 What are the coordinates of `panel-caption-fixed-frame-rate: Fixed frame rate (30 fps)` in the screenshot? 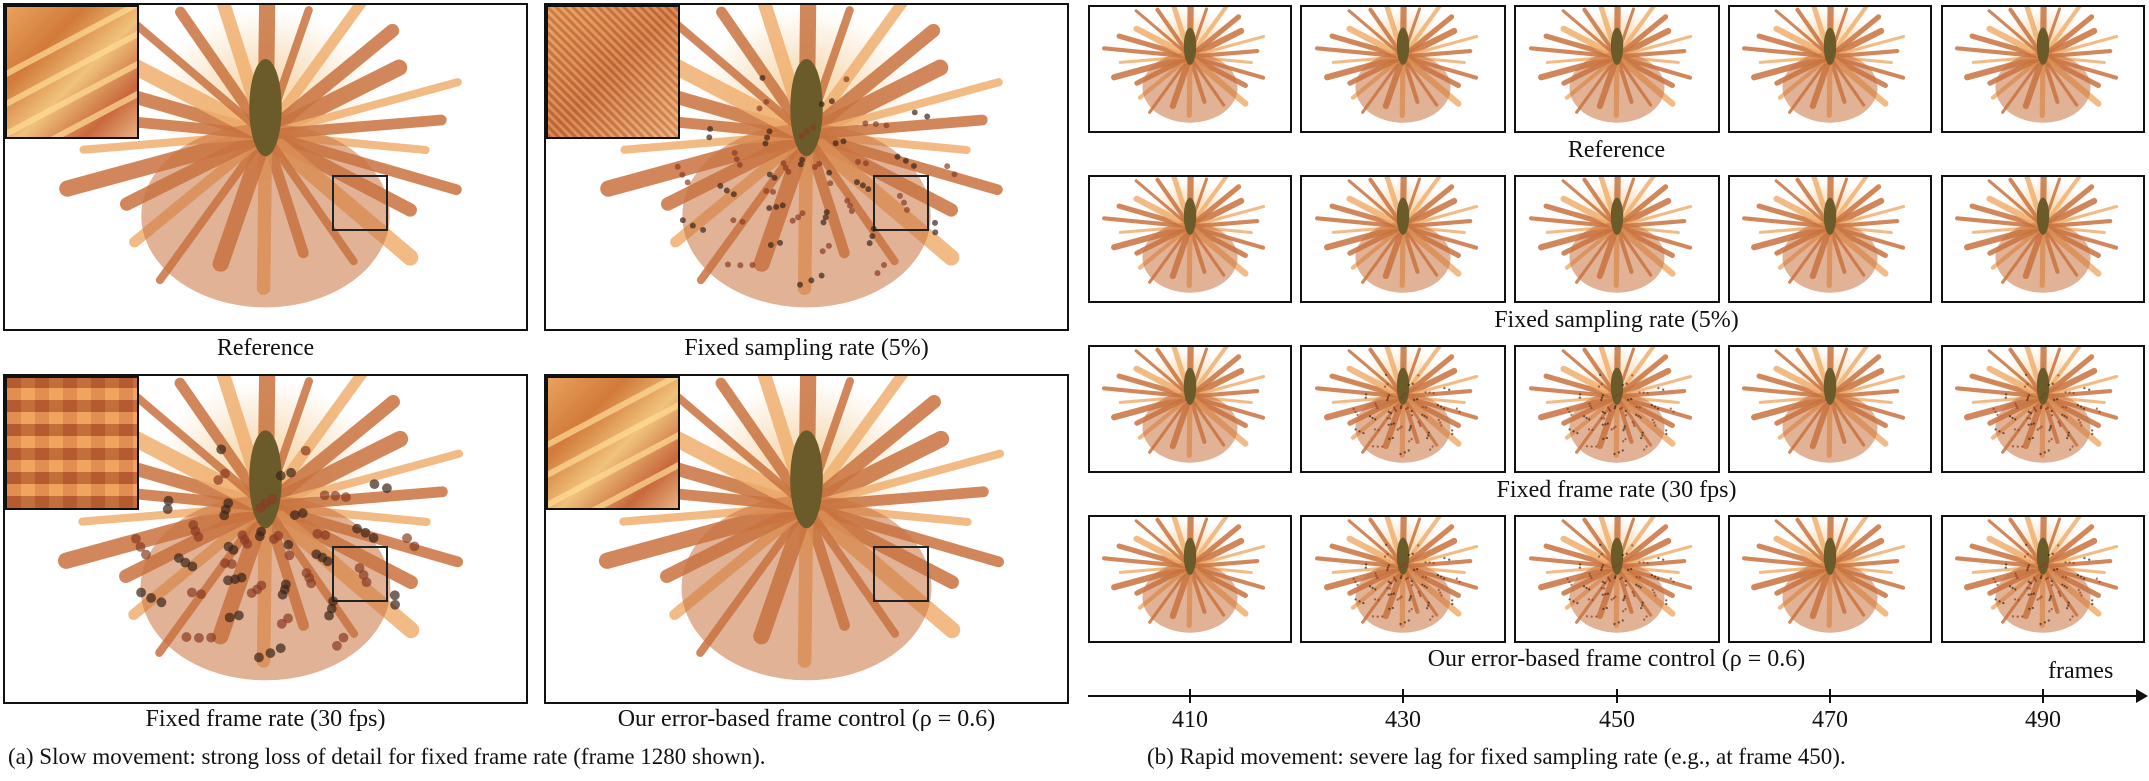 It's located at (265, 719).